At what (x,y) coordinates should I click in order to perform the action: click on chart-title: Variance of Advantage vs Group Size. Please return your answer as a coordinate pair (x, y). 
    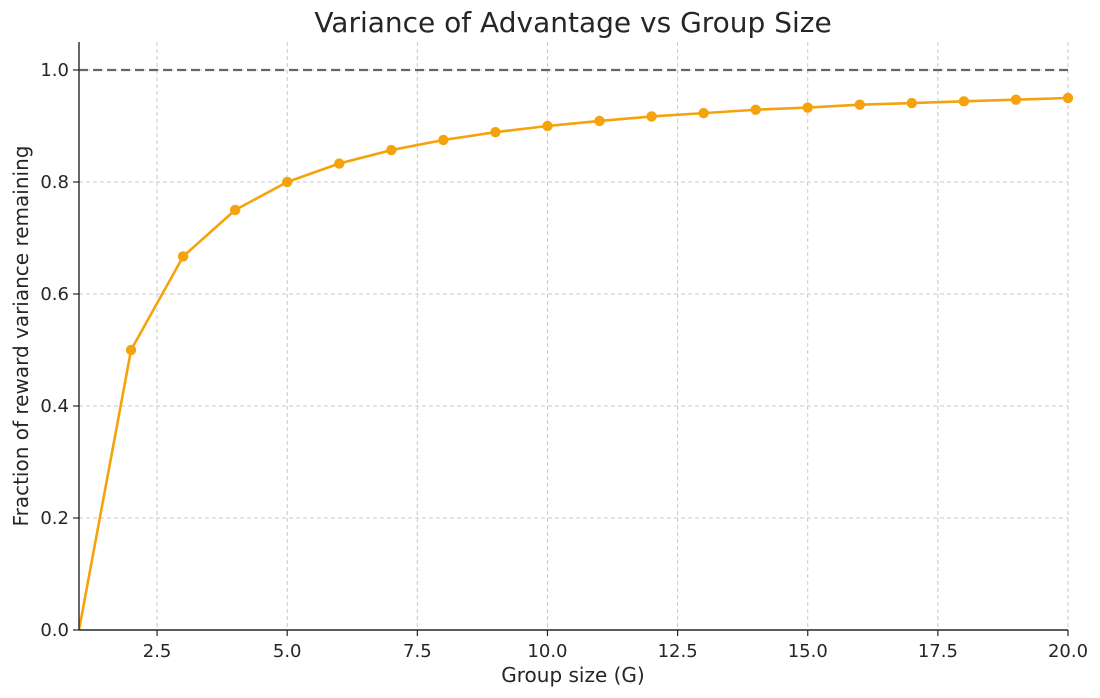
    Looking at the image, I should click on (572, 22).